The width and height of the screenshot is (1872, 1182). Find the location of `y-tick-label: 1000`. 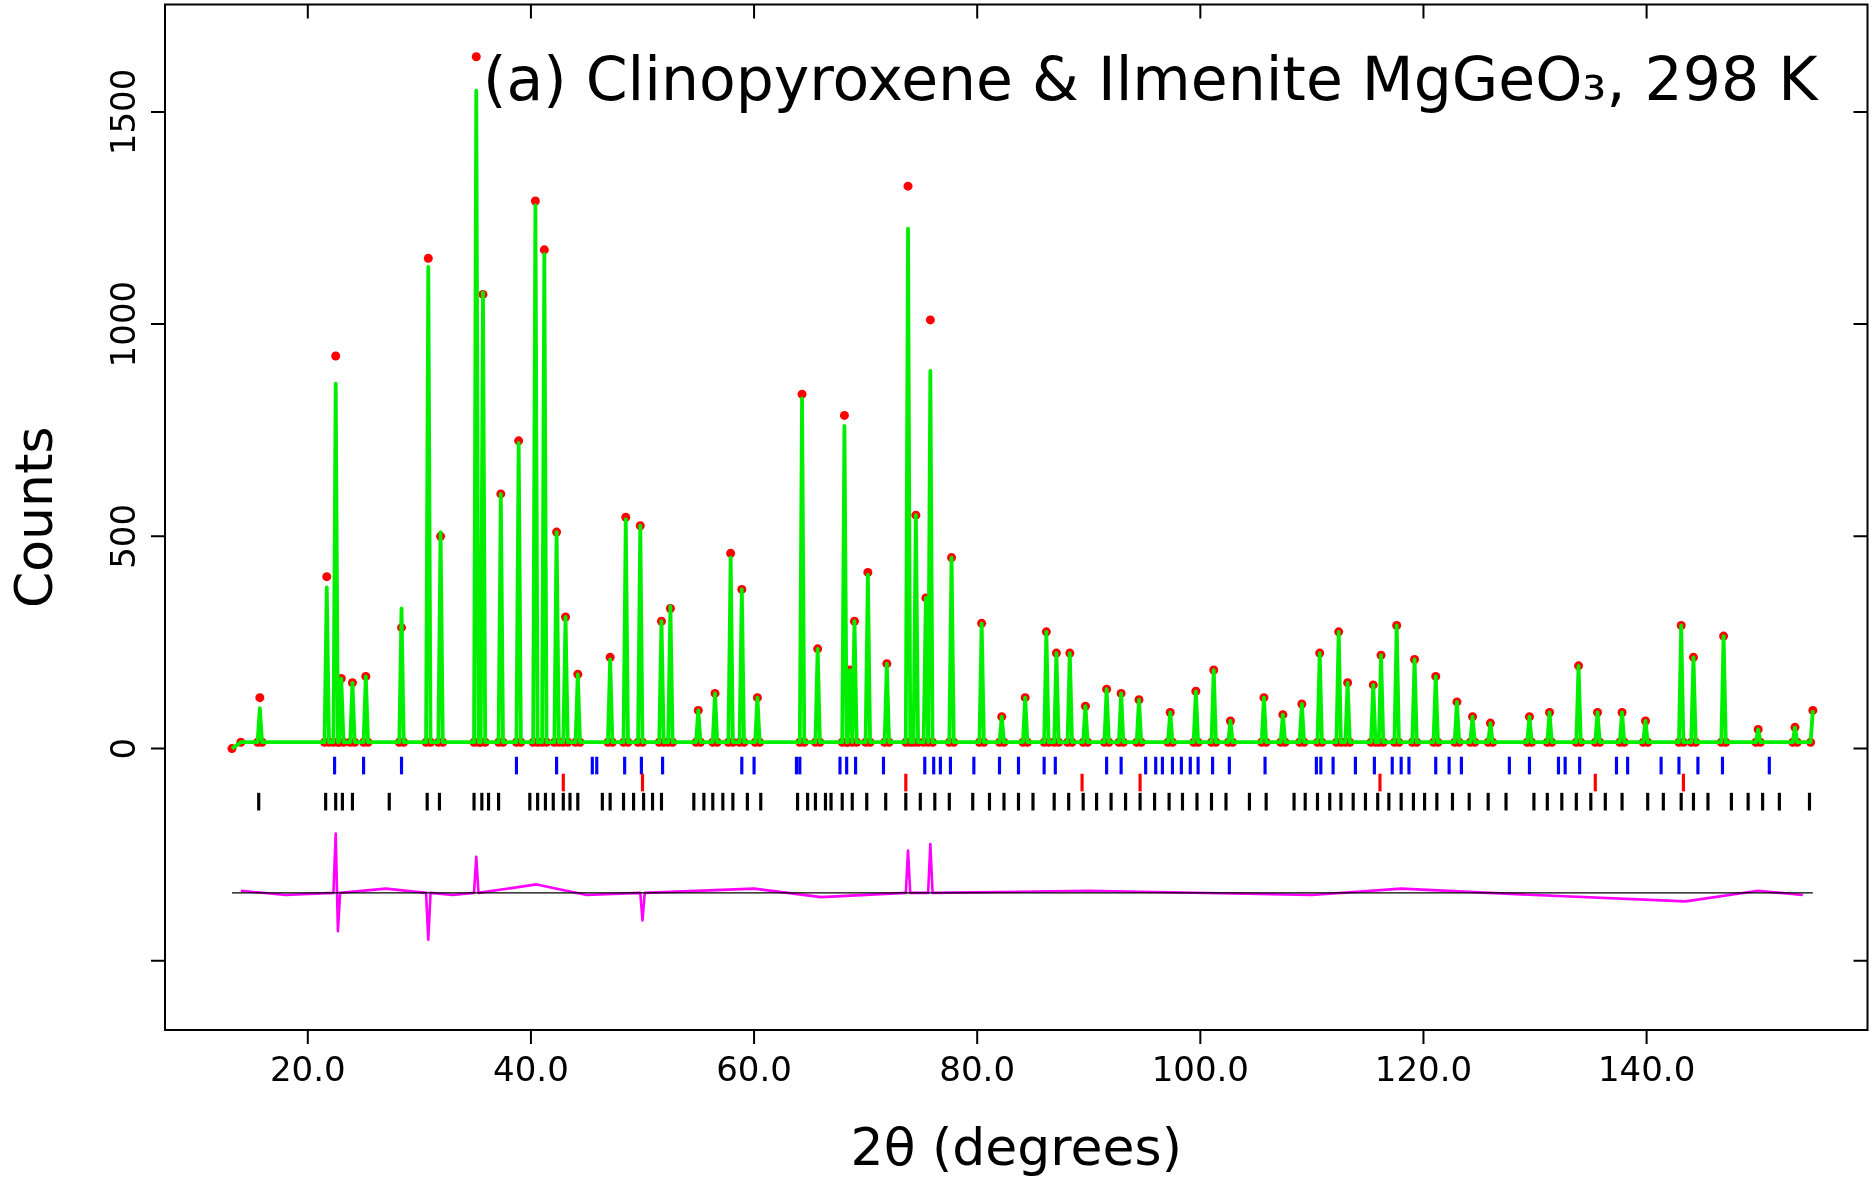

y-tick-label: 1000 is located at coordinates (122, 324).